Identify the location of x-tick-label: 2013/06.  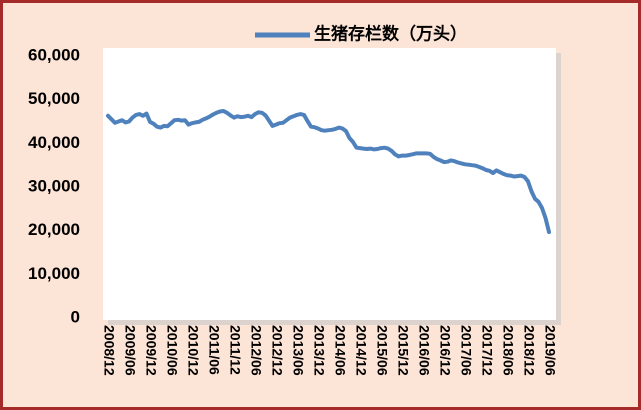
(298, 350).